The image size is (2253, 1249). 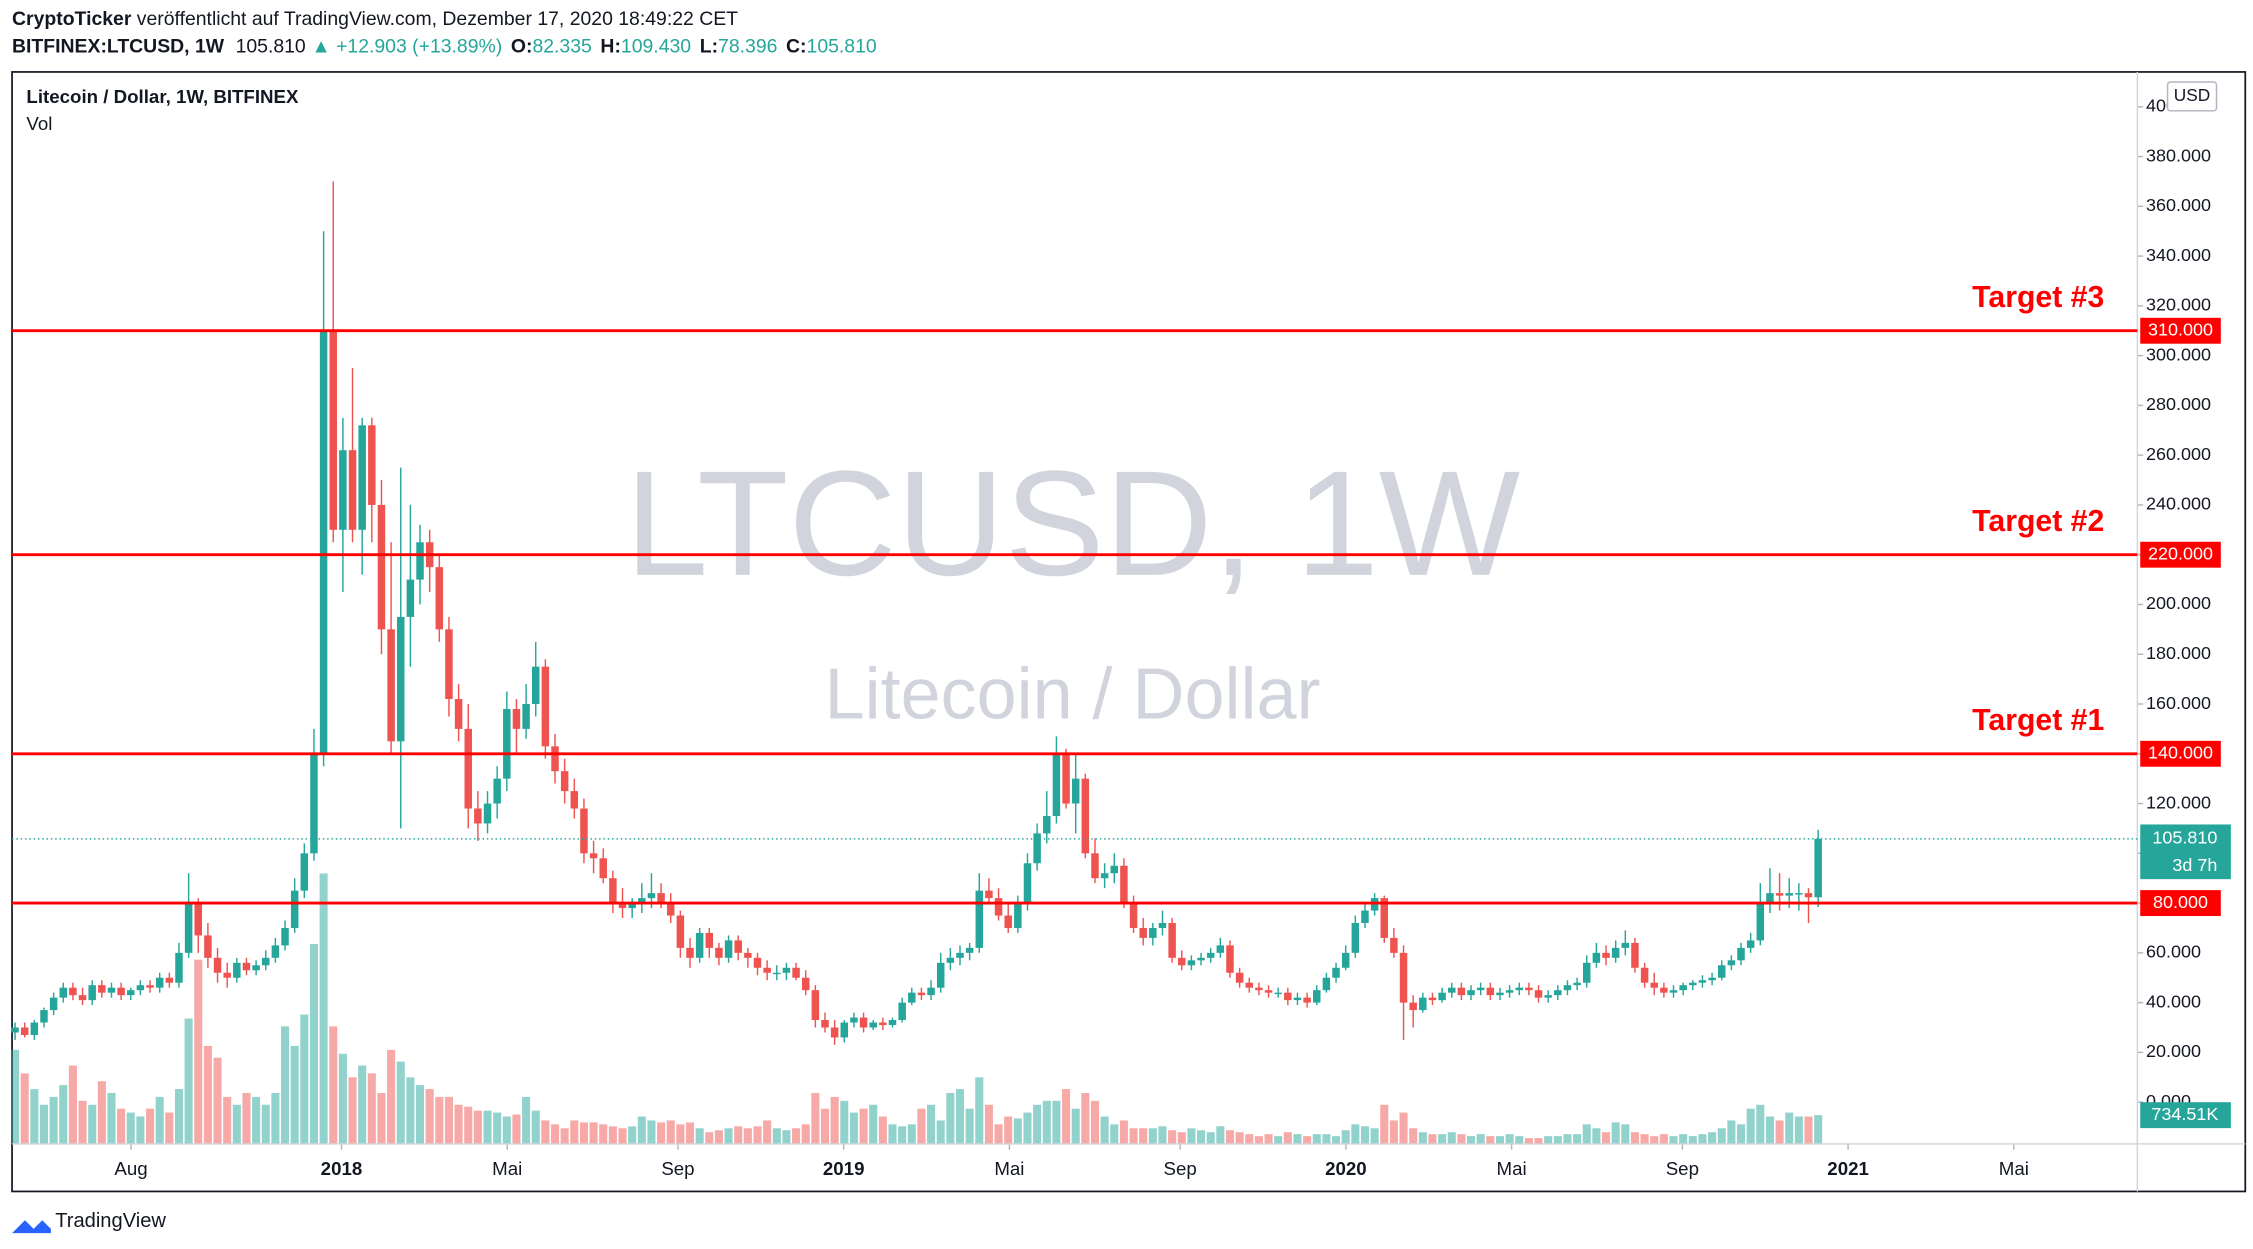 I want to click on brand-logo, so click(x=31, y=1227).